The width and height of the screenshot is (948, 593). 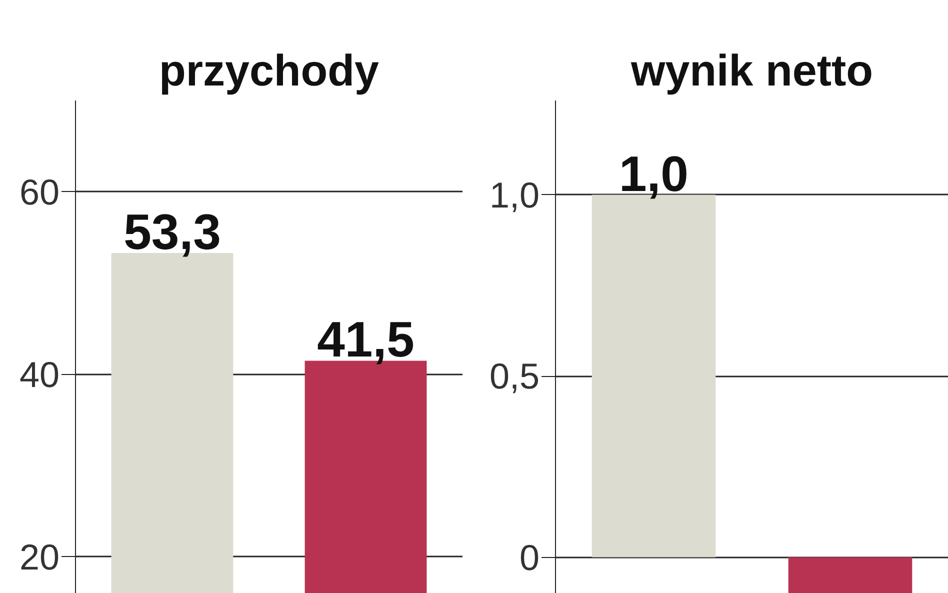 What do you see at coordinates (172, 232) in the screenshot?
I see `data-label: 53,3` at bounding box center [172, 232].